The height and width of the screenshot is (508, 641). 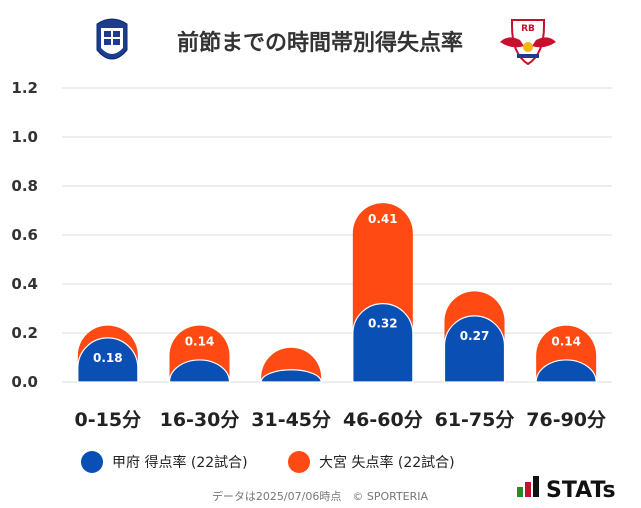 What do you see at coordinates (566, 420) in the screenshot?
I see `x-tick-label-5: 76-90分` at bounding box center [566, 420].